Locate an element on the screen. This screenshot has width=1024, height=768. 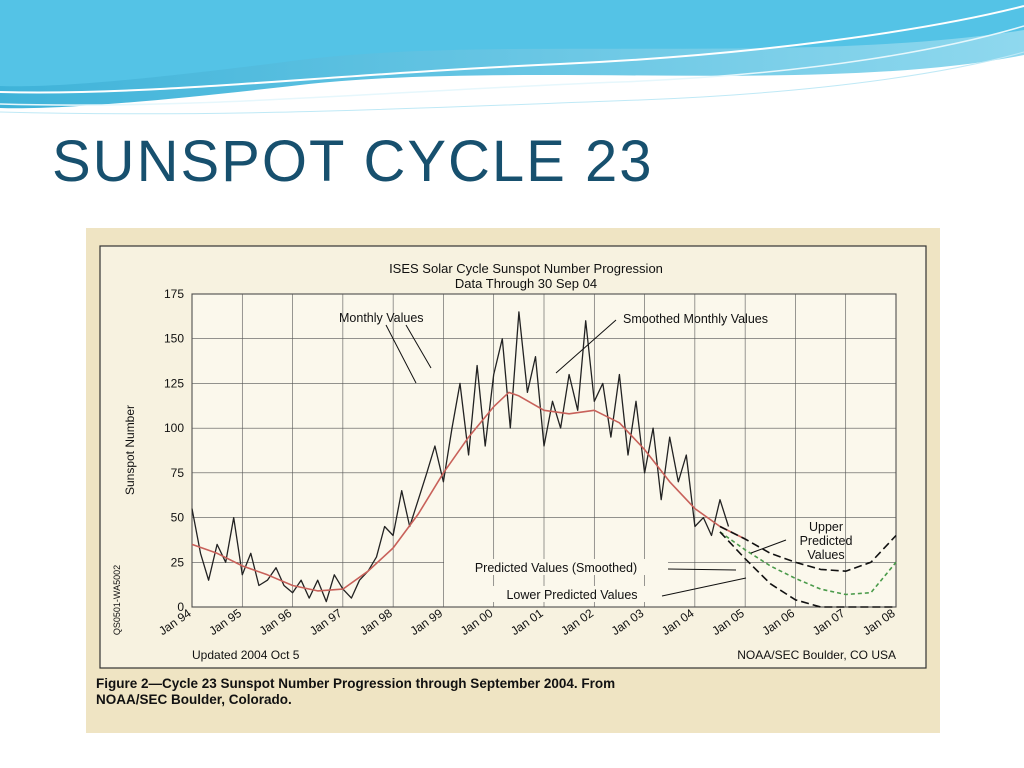
series-upper-predicted-line is located at coordinates (808, 549).